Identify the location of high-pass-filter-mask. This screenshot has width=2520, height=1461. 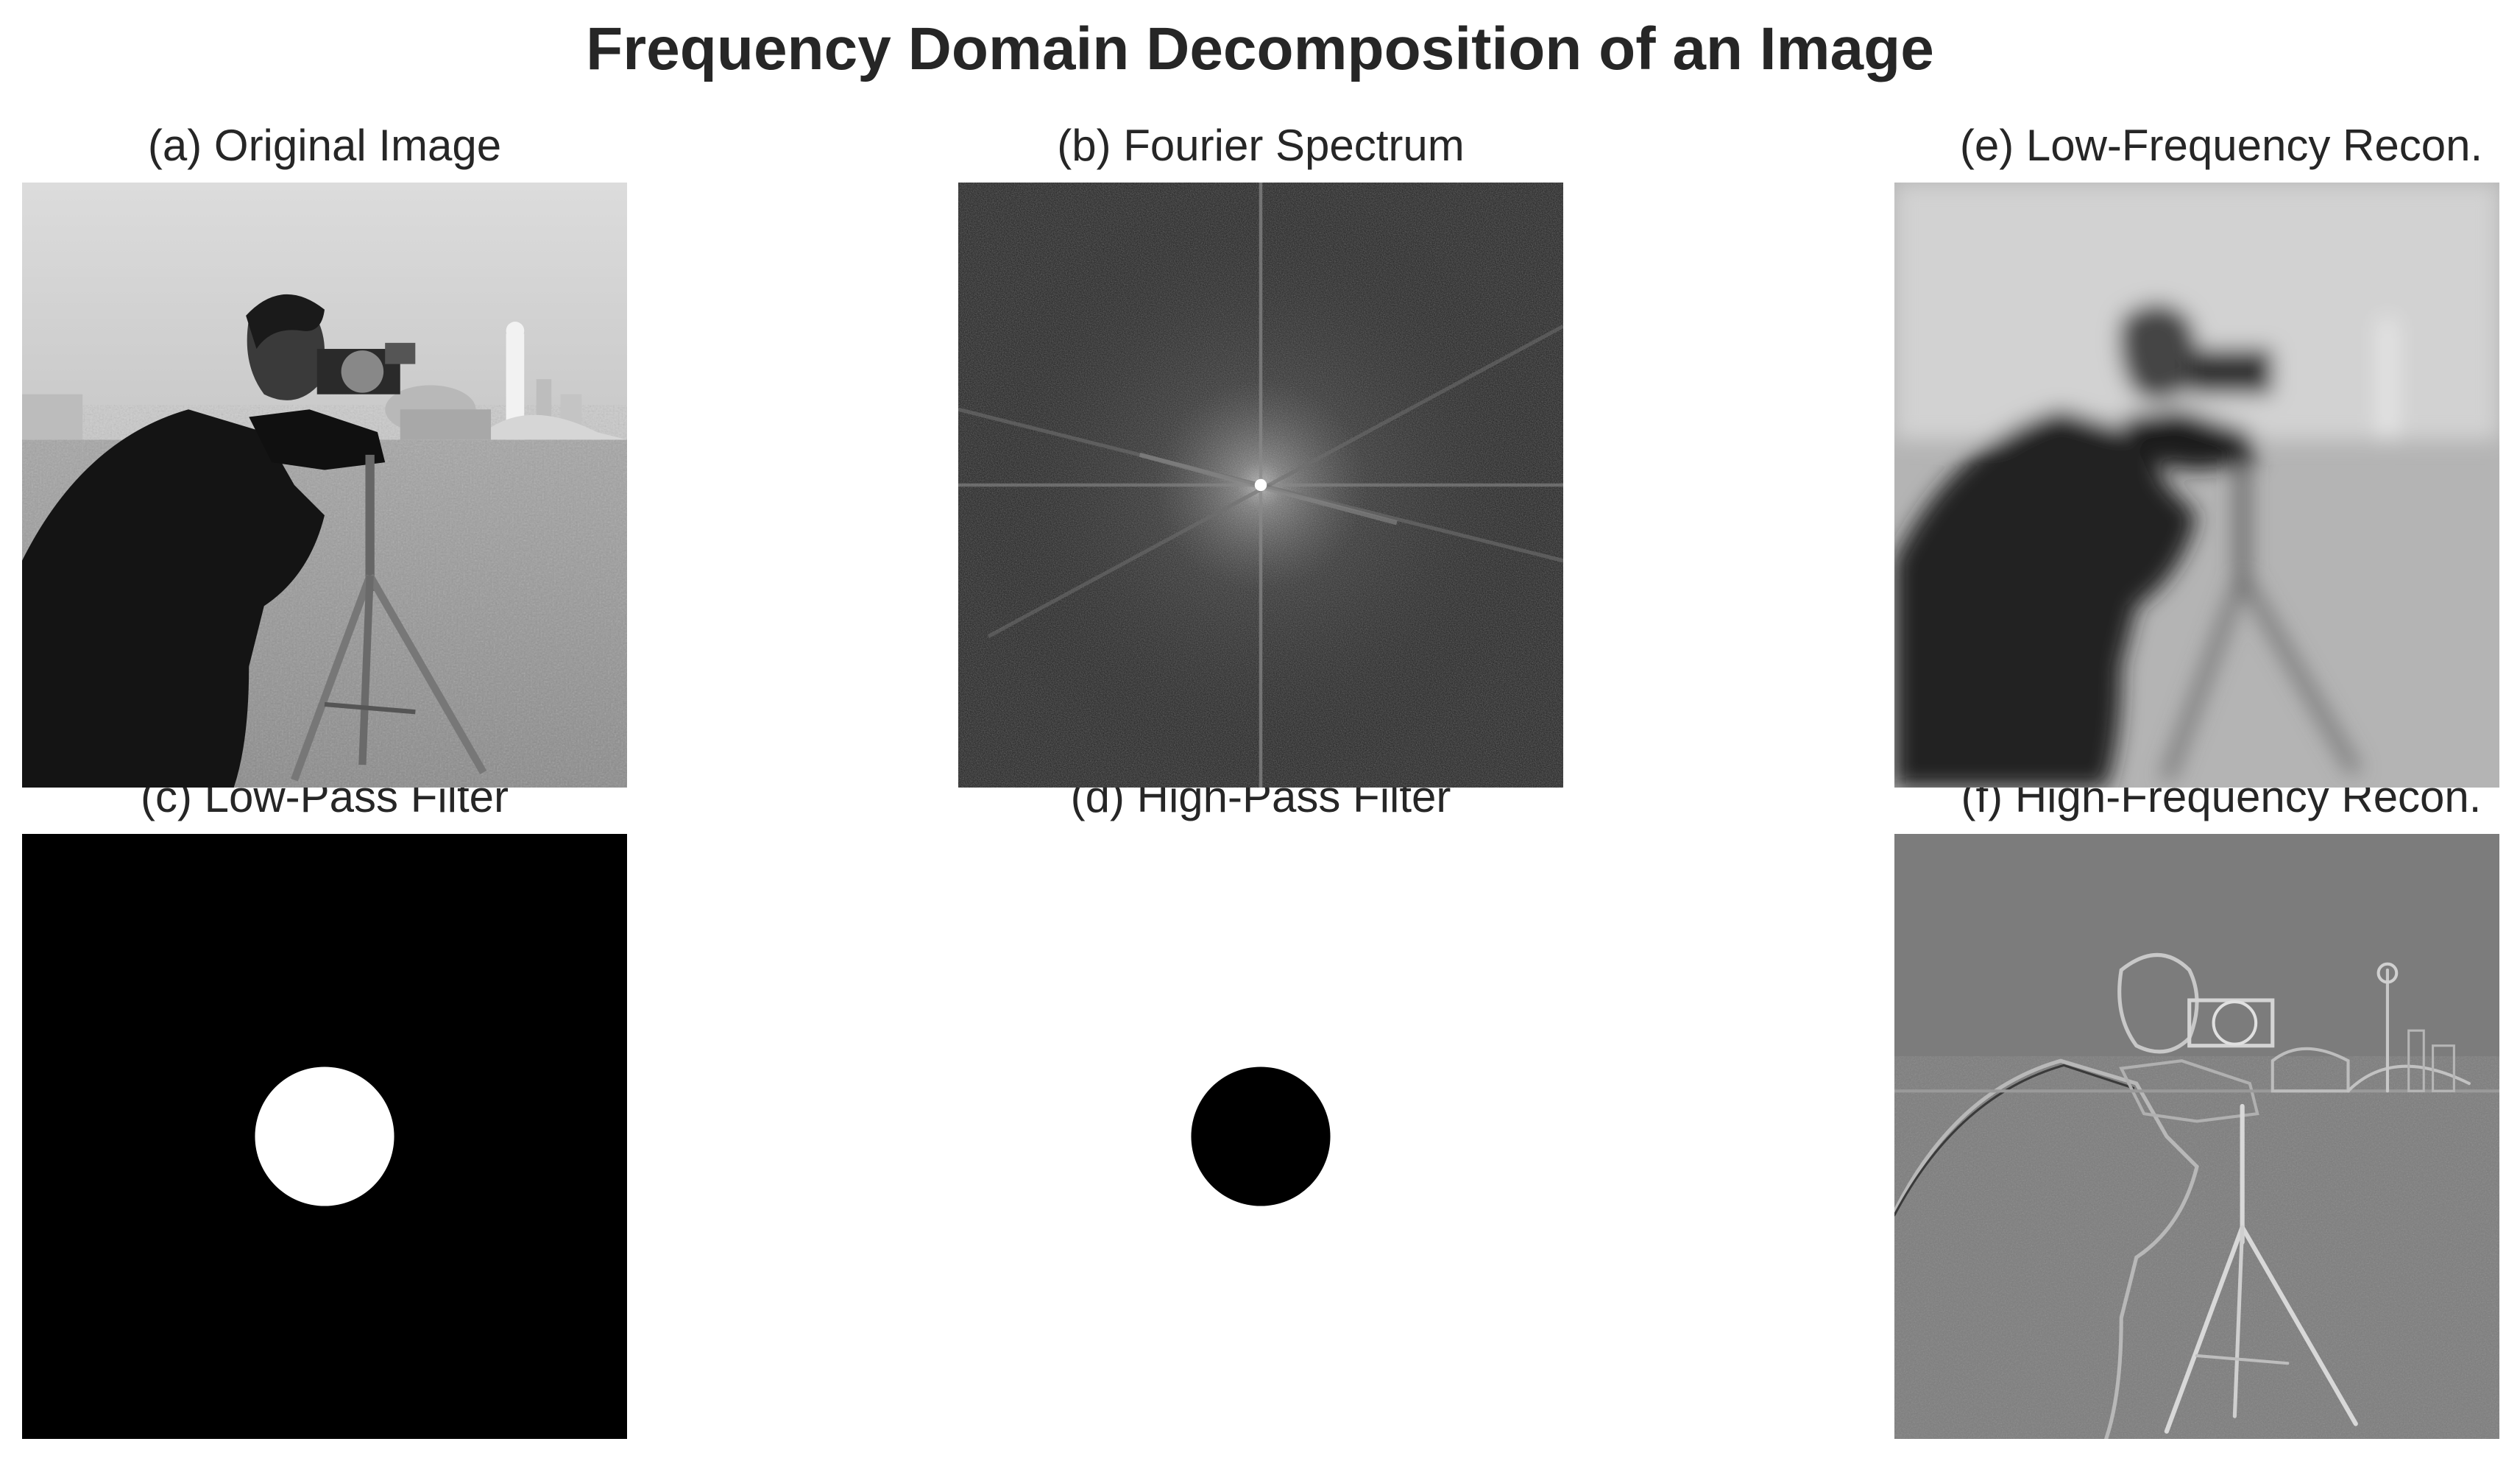
(1261, 1136).